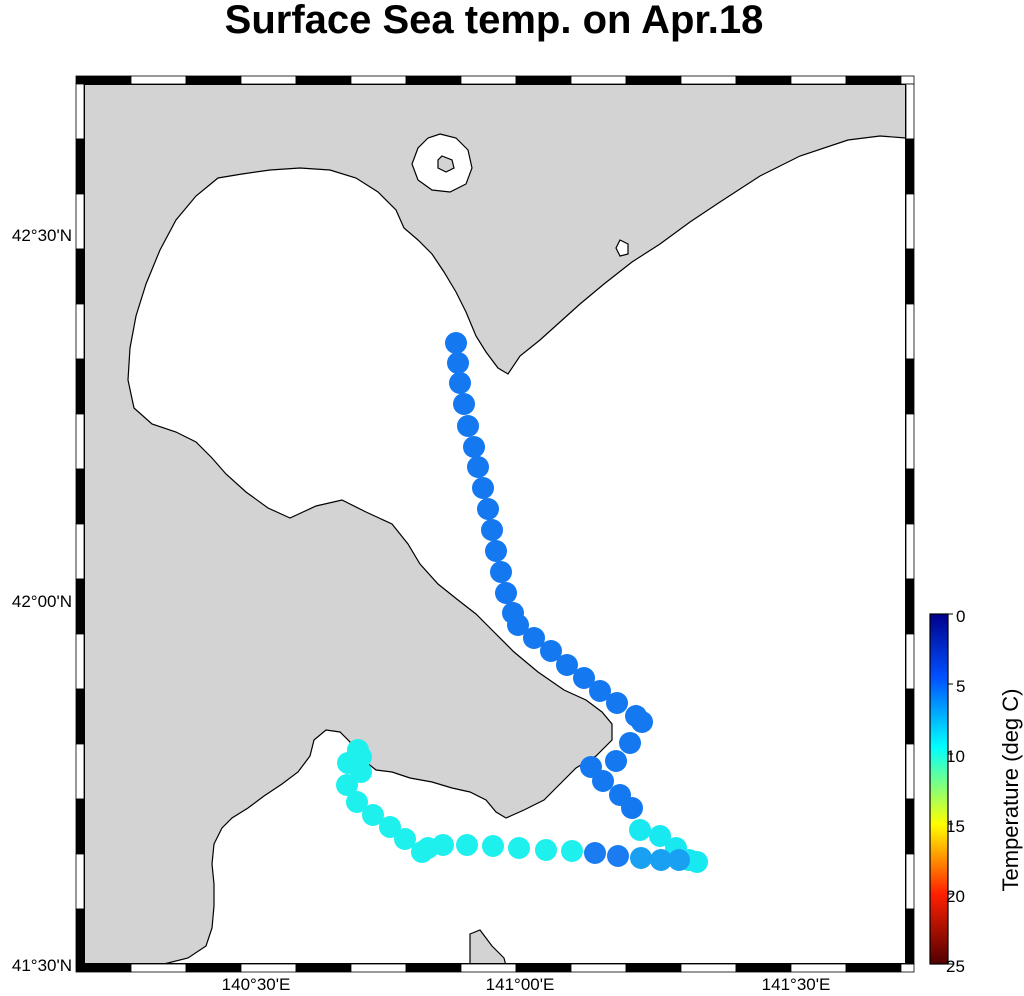 This screenshot has width=1024, height=996. What do you see at coordinates (42, 600) in the screenshot?
I see `lat-labels: 42°30'N 42°00'N 41°30'N` at bounding box center [42, 600].